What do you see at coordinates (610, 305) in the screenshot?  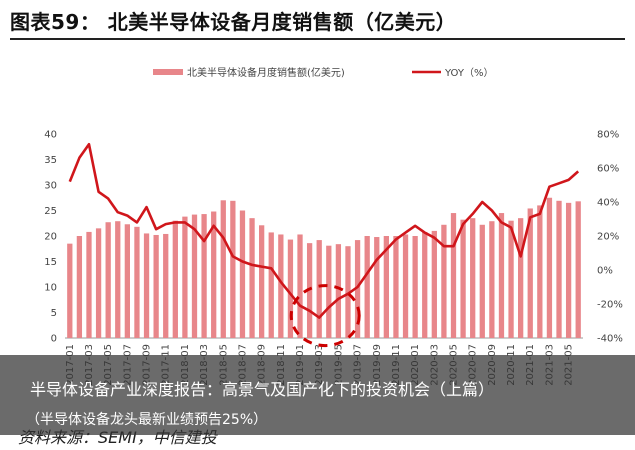 I see `y-right-tick-label: -20%` at bounding box center [610, 305].